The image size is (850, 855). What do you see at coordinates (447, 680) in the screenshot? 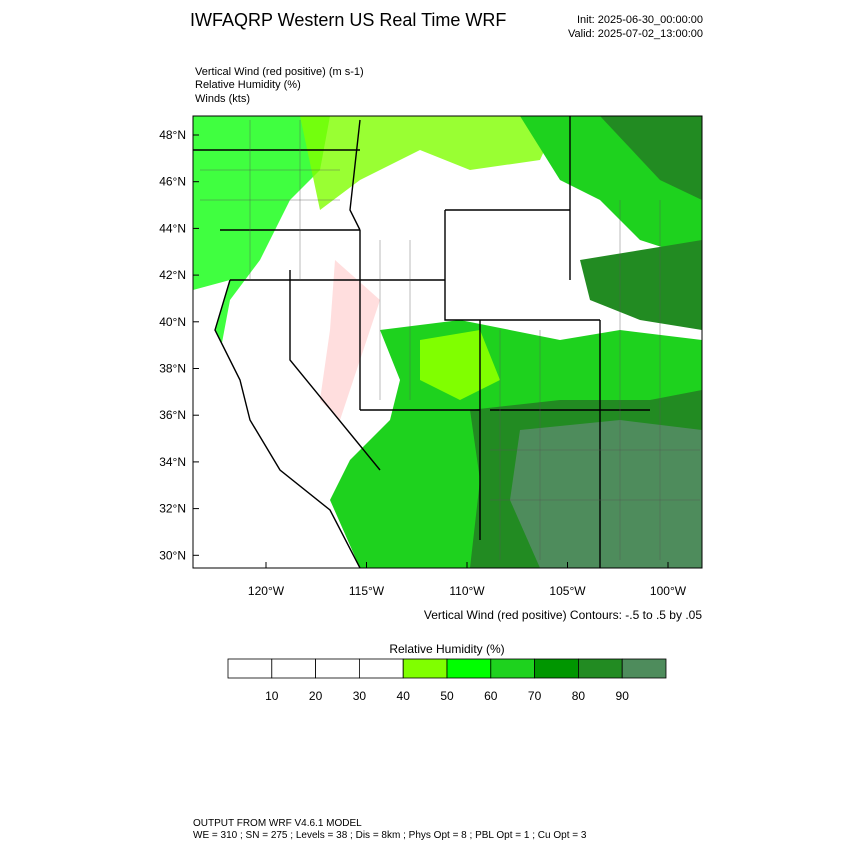
I see `colorbar: 10 20 30 40 50 60 70 80 90` at bounding box center [447, 680].